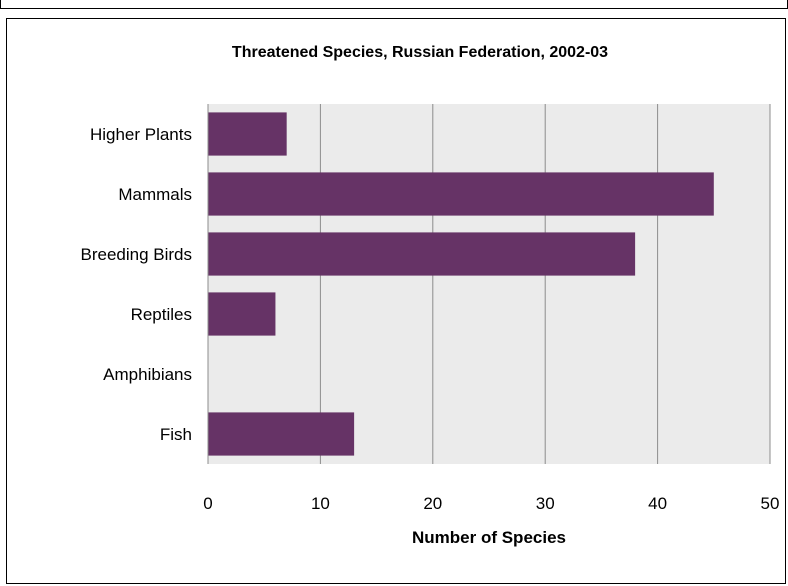 Image resolution: width=788 pixels, height=586 pixels. Describe the element at coordinates (432, 503) in the screenshot. I see `x-tick-label: 20` at that location.